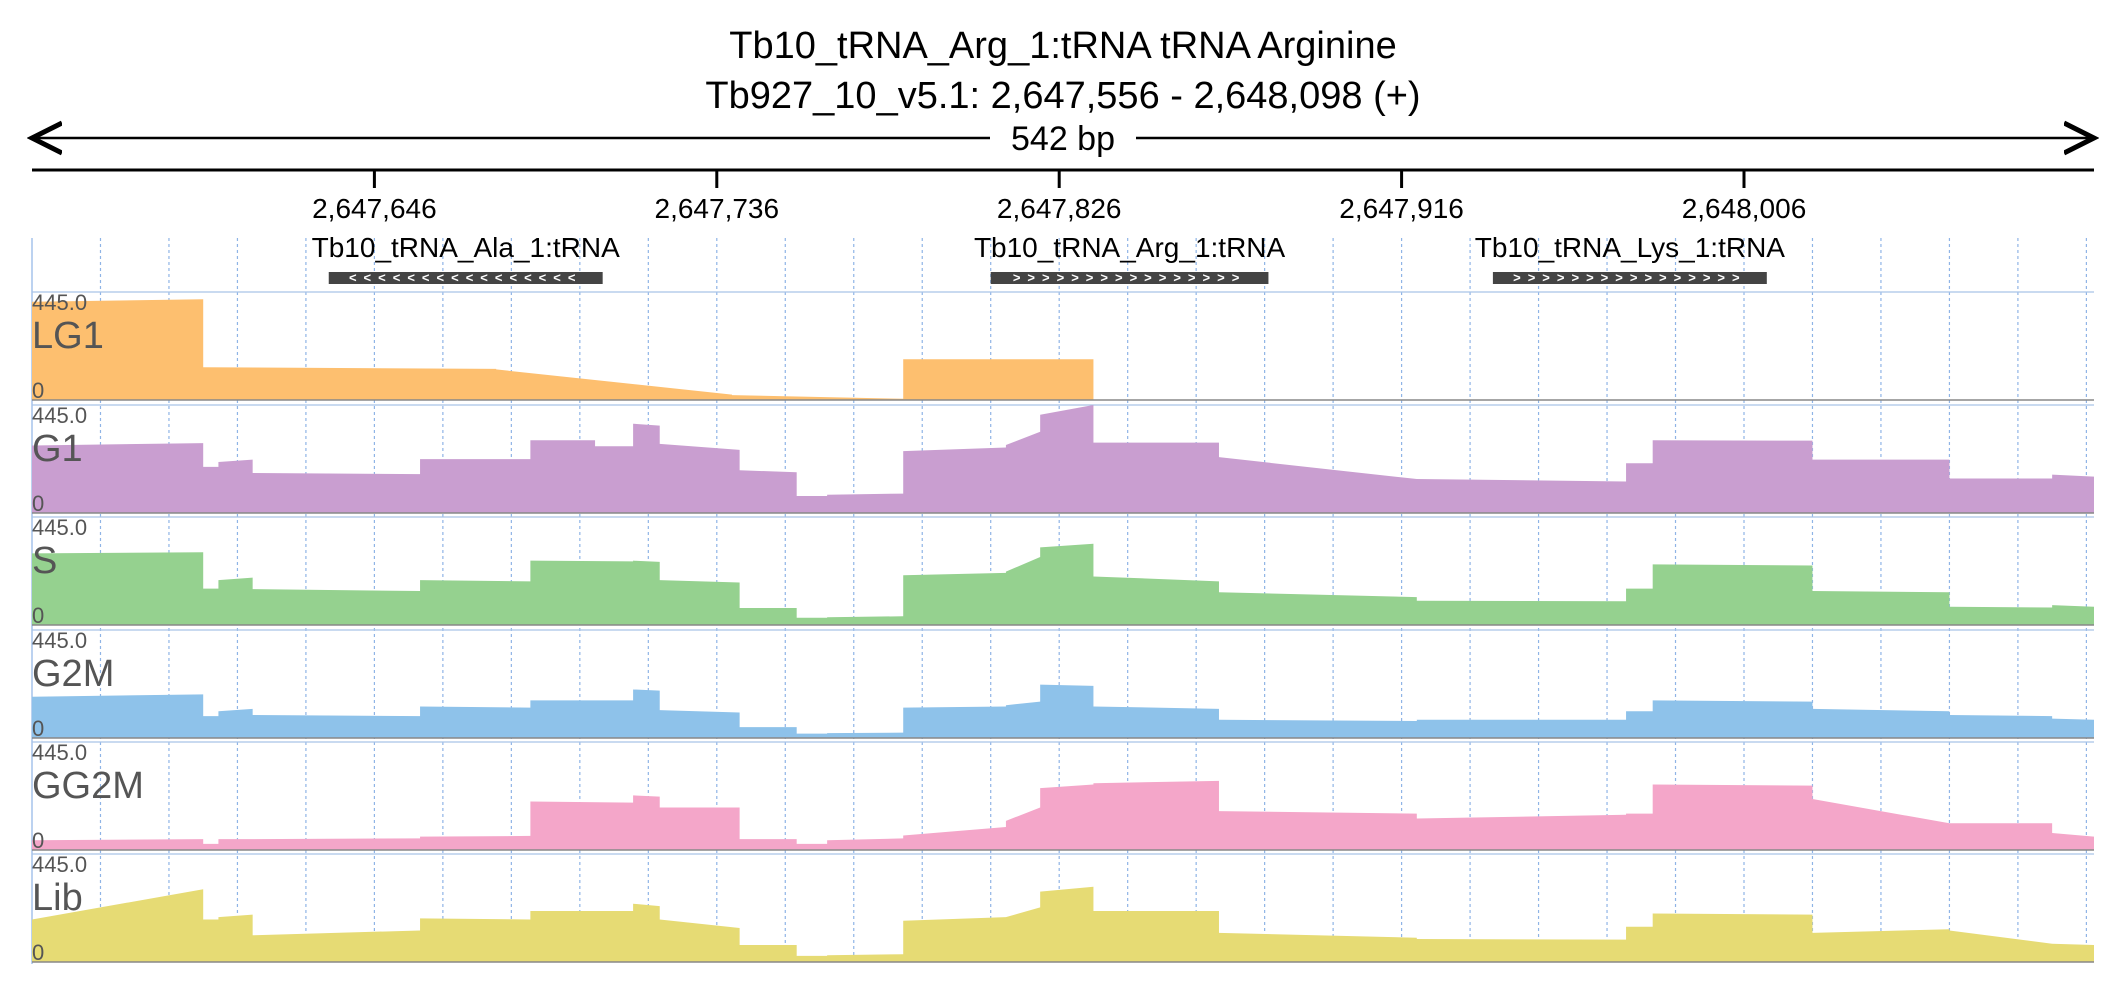 Image resolution: width=2126 pixels, height=1005 pixels. Describe the element at coordinates (1130, 247) in the screenshot. I see `gene-label: Tb10_tRNA_Arg_1:tRNA` at that location.